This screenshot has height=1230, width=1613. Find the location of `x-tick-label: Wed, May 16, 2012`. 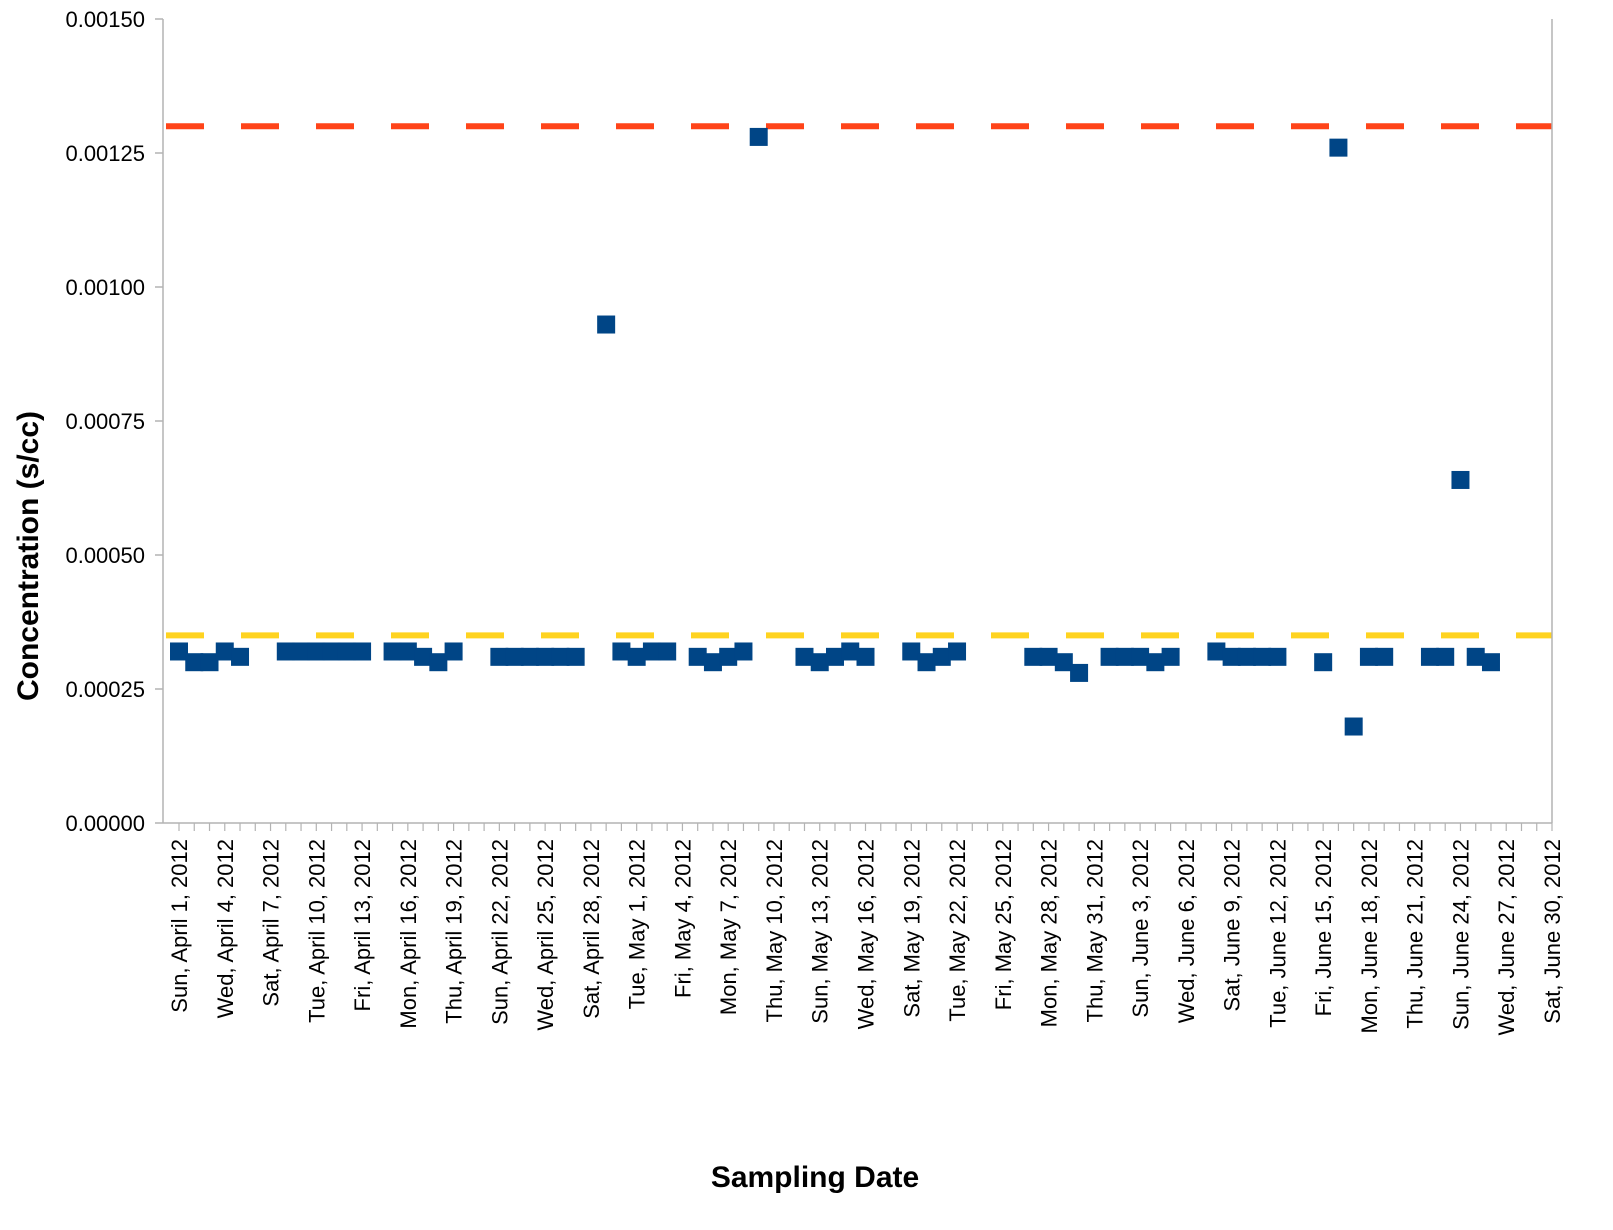

x-tick-label: Wed, May 16, 2012 is located at coordinates (866, 934).